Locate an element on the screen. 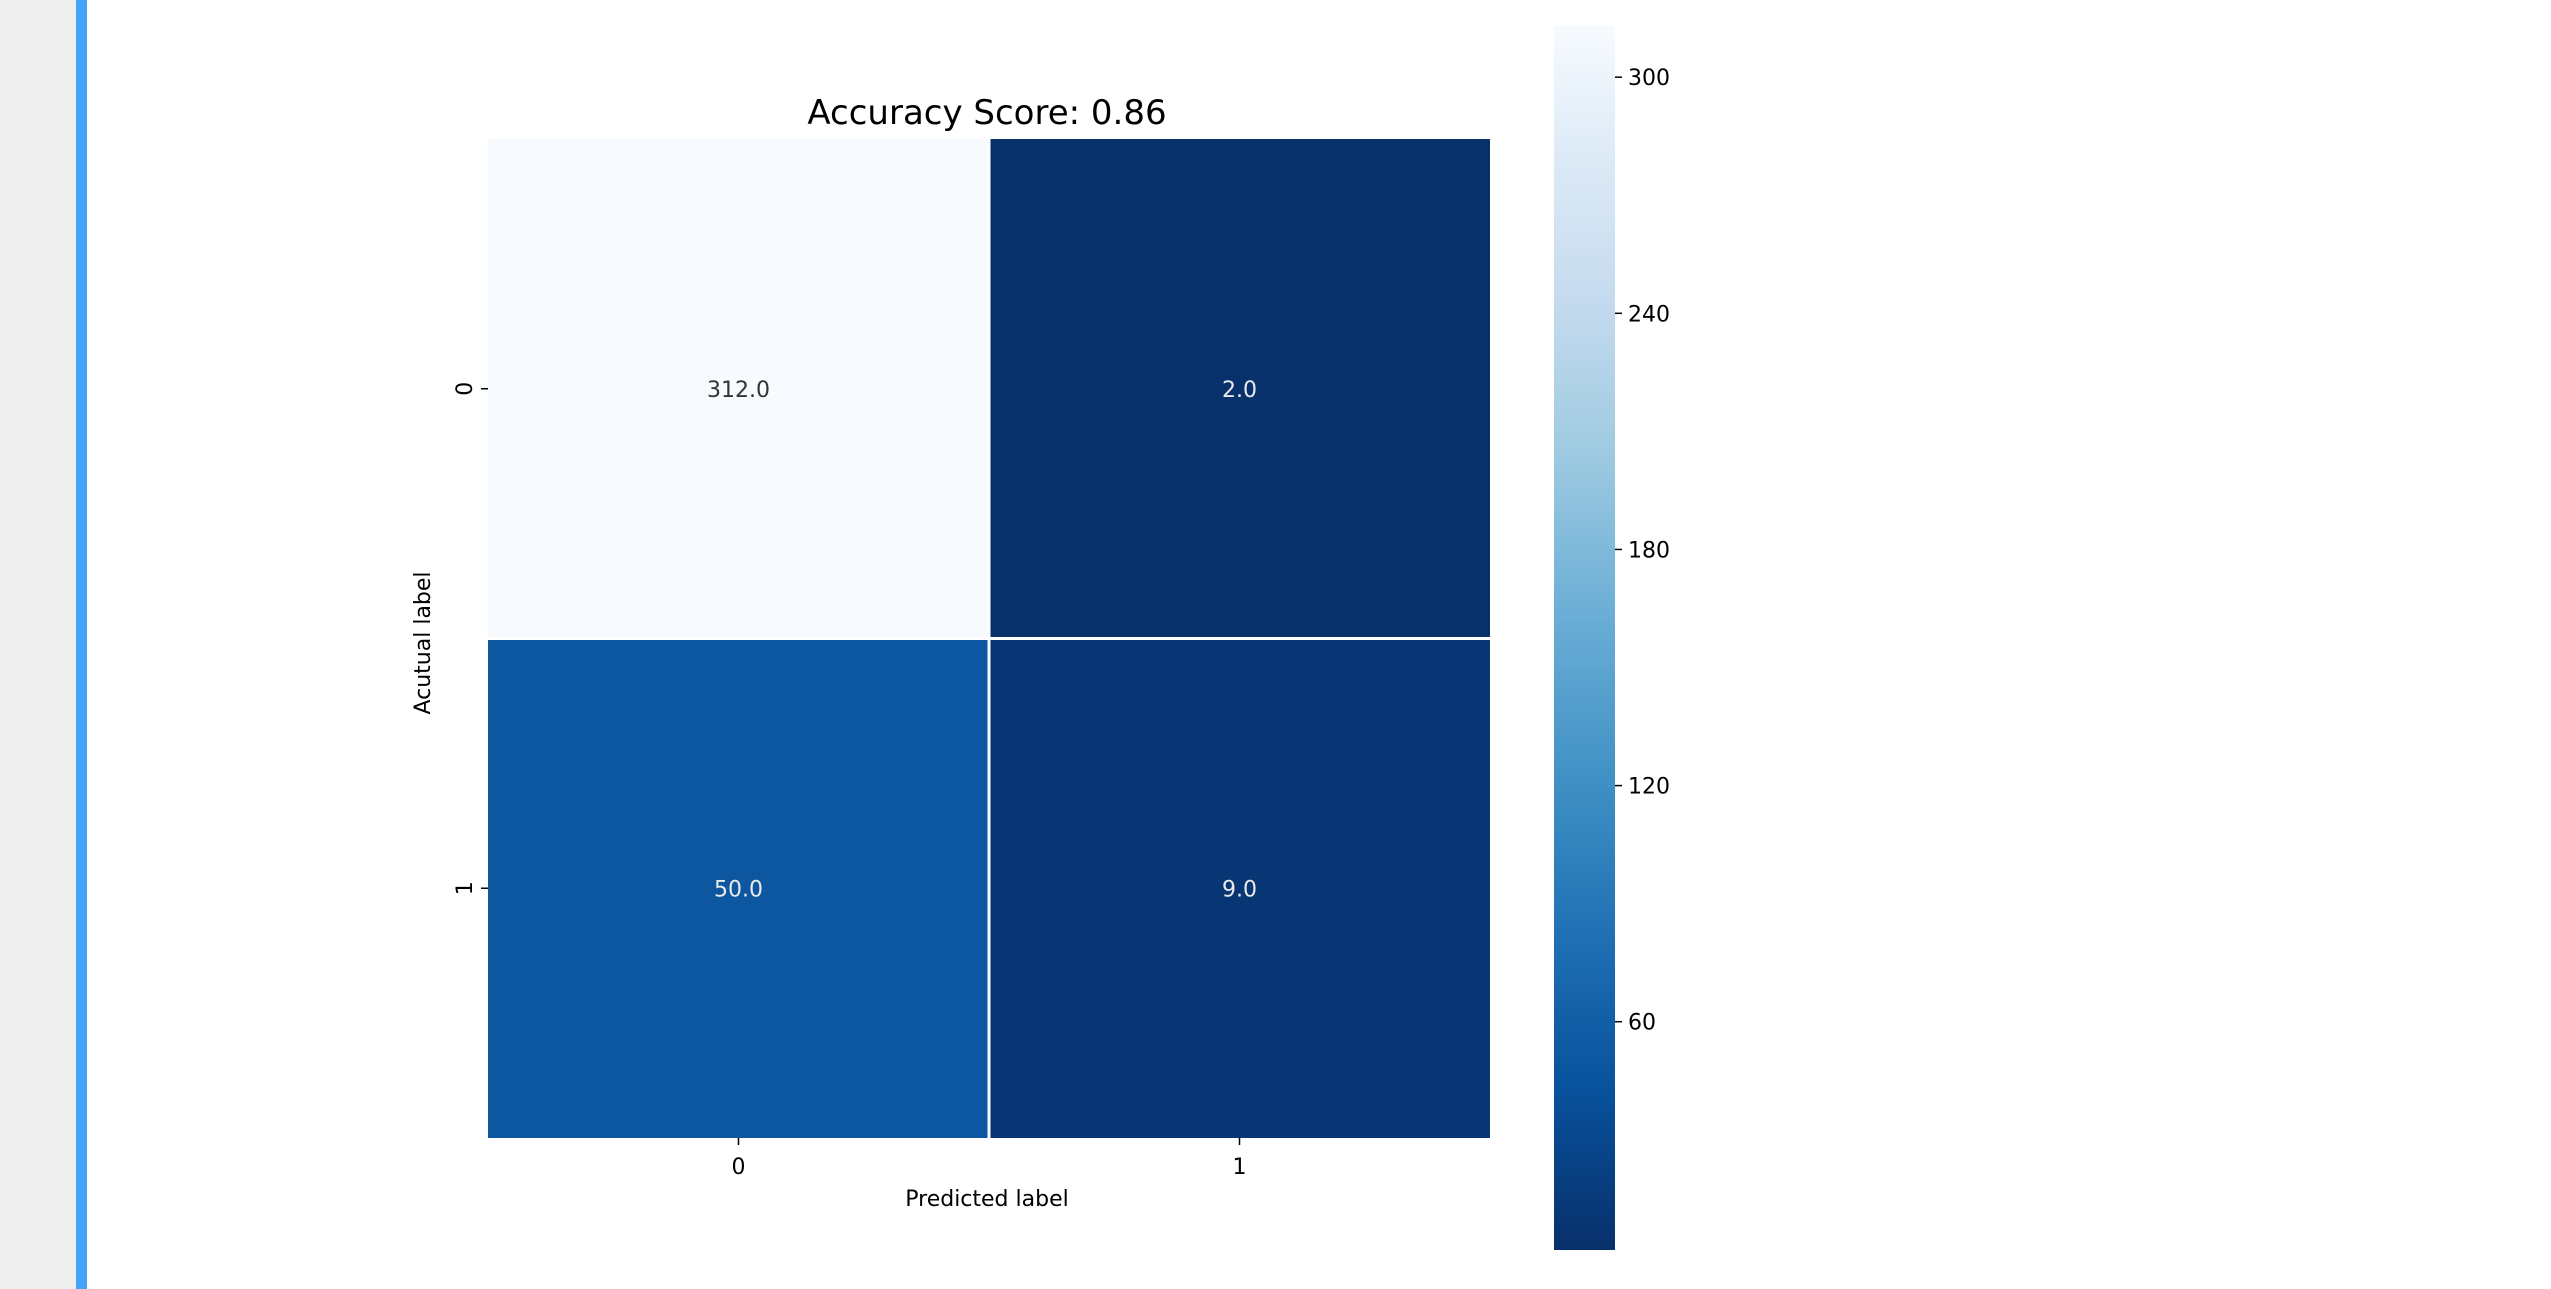 This screenshot has width=2551, height=1289. heatmap-cell-label-0-0: 312.0 is located at coordinates (738, 390).